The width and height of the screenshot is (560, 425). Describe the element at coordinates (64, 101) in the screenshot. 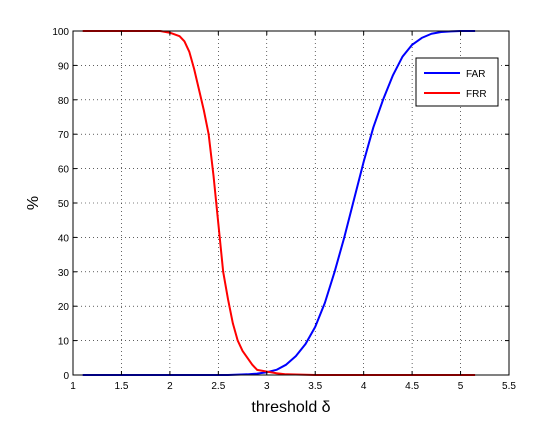

I see `y-tick-label: 80` at that location.